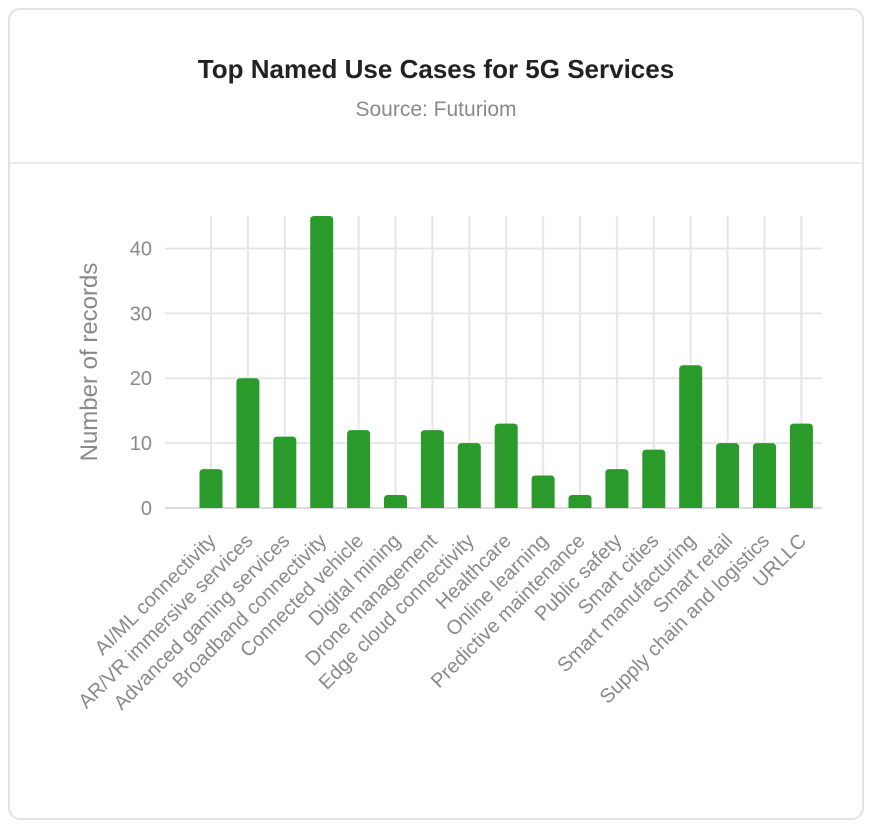 The height and width of the screenshot is (835, 880). I want to click on y-axis-label: Number of records, so click(89, 362).